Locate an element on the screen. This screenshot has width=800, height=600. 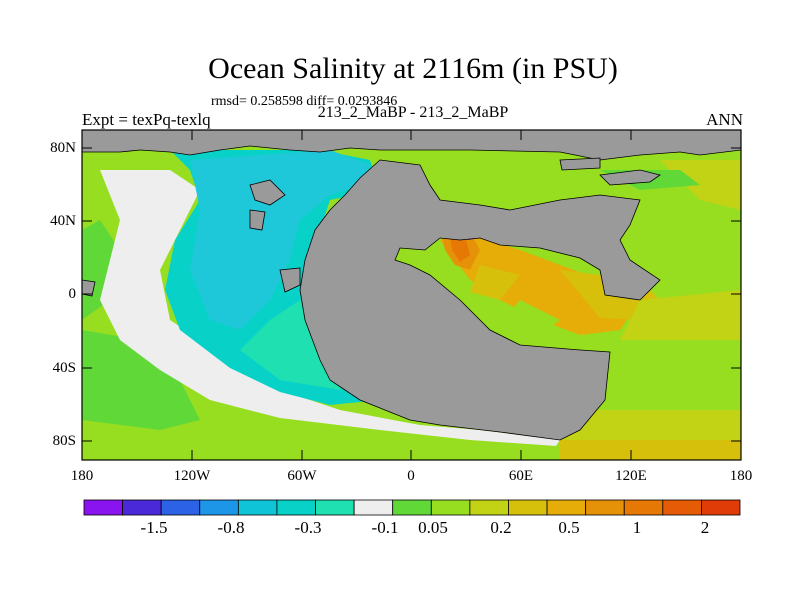
colorbar-label: 0.2 is located at coordinates (501, 527).